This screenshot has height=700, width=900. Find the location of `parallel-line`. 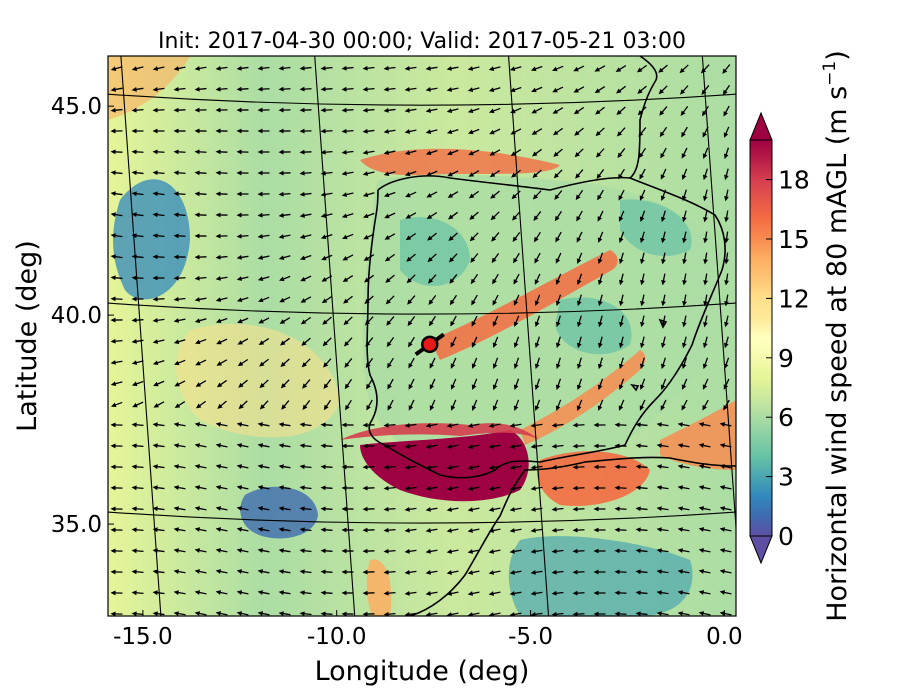

parallel-line is located at coordinates (422, 517).